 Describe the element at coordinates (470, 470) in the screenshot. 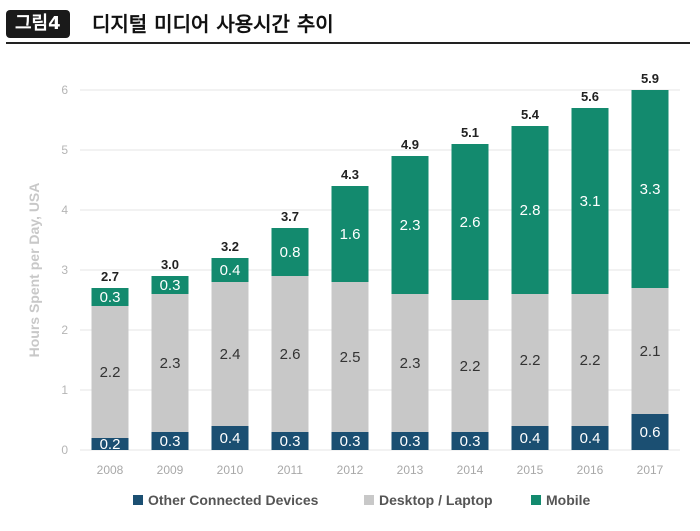

I see `x-tick-label: 2014` at that location.